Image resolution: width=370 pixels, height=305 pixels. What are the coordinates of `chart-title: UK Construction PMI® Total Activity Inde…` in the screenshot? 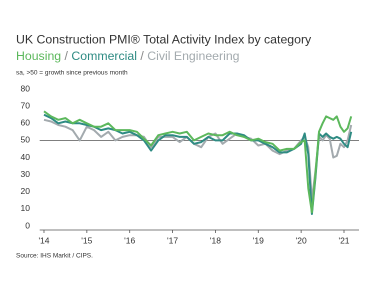 It's located at (164, 39).